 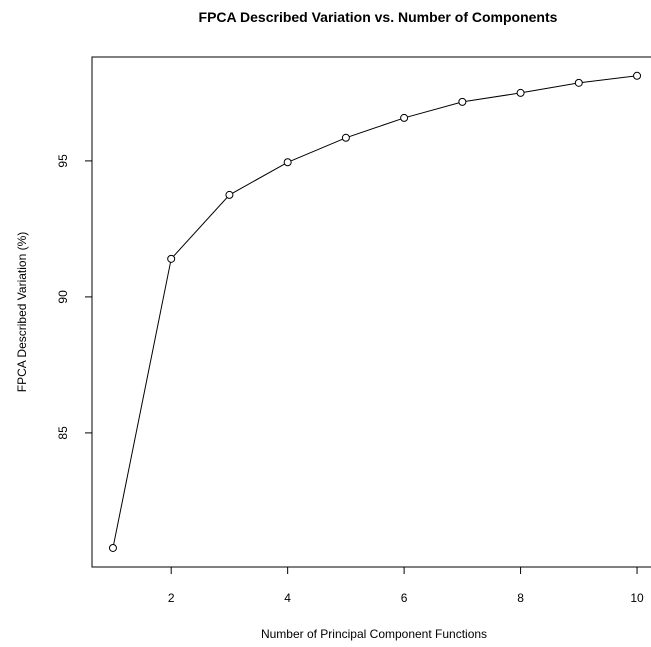 What do you see at coordinates (22, 312) in the screenshot?
I see `y-axis-label: FPCA Described Variation (%)` at bounding box center [22, 312].